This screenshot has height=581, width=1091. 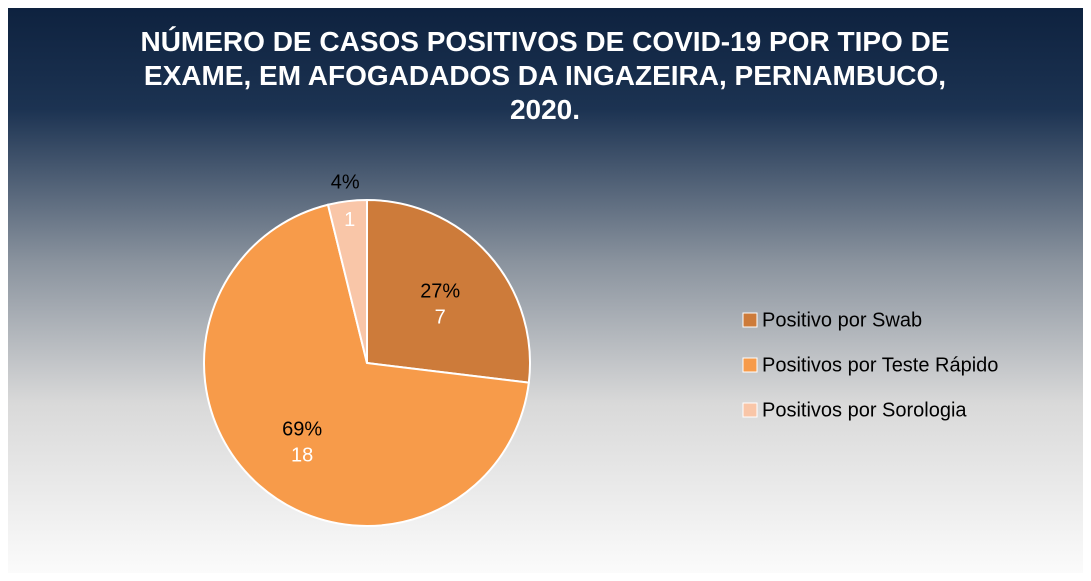 I want to click on percentage-label: 69%, so click(x=302, y=429).